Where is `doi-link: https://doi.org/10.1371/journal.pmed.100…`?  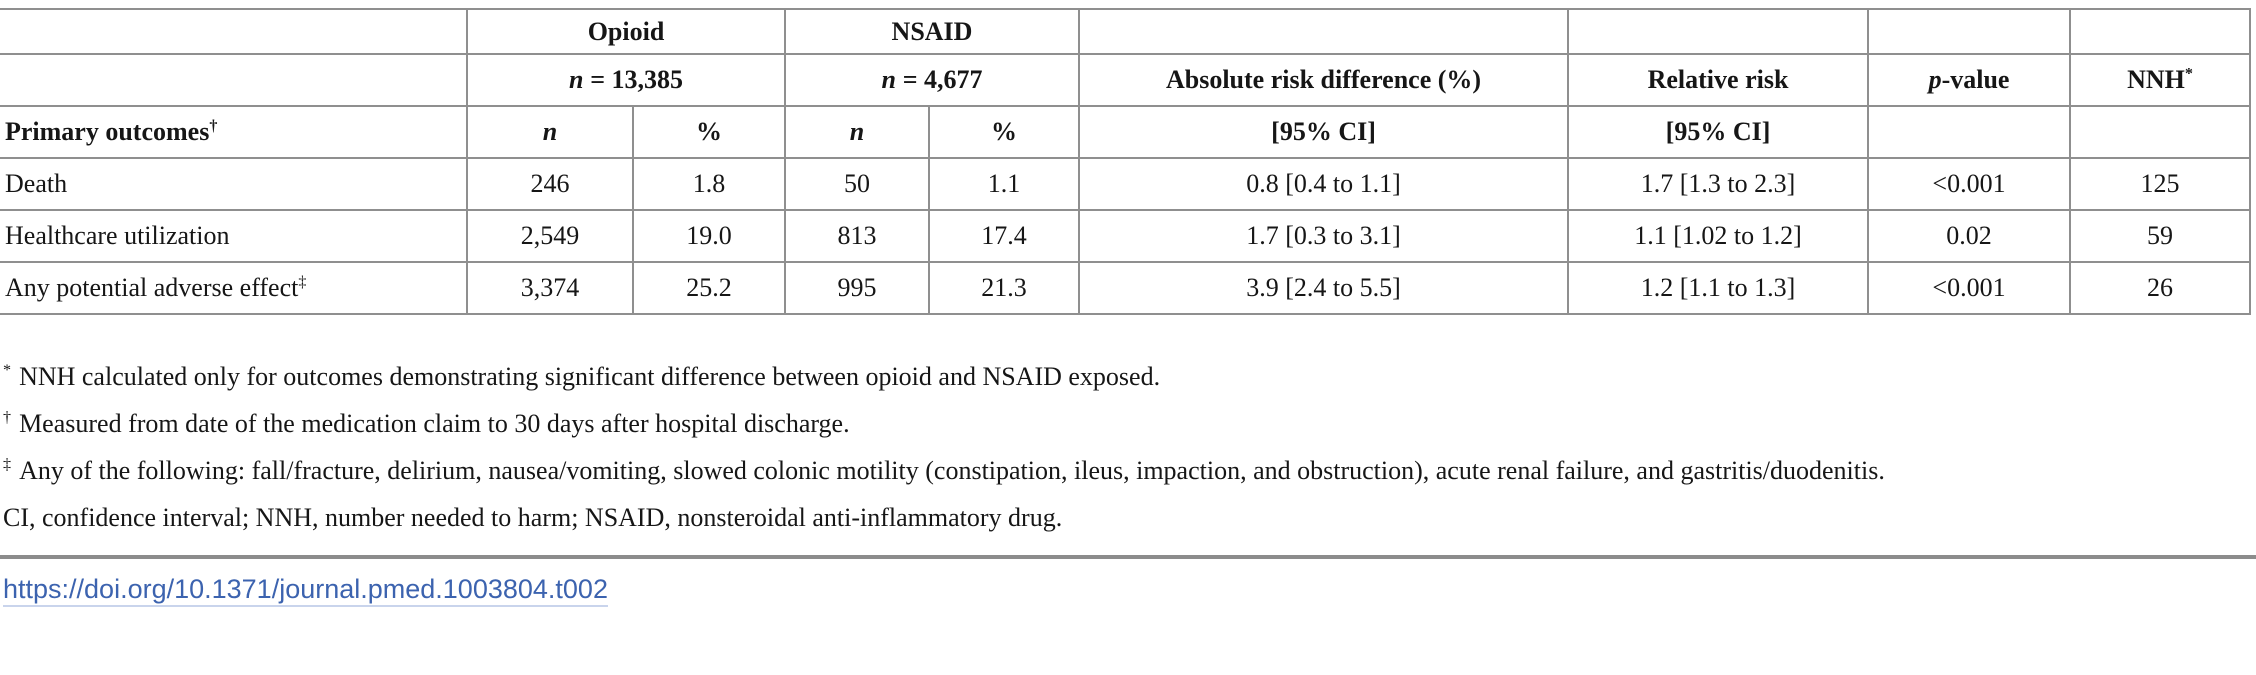 doi-link: https://doi.org/10.1371/journal.pmed.100… is located at coordinates (305, 590).